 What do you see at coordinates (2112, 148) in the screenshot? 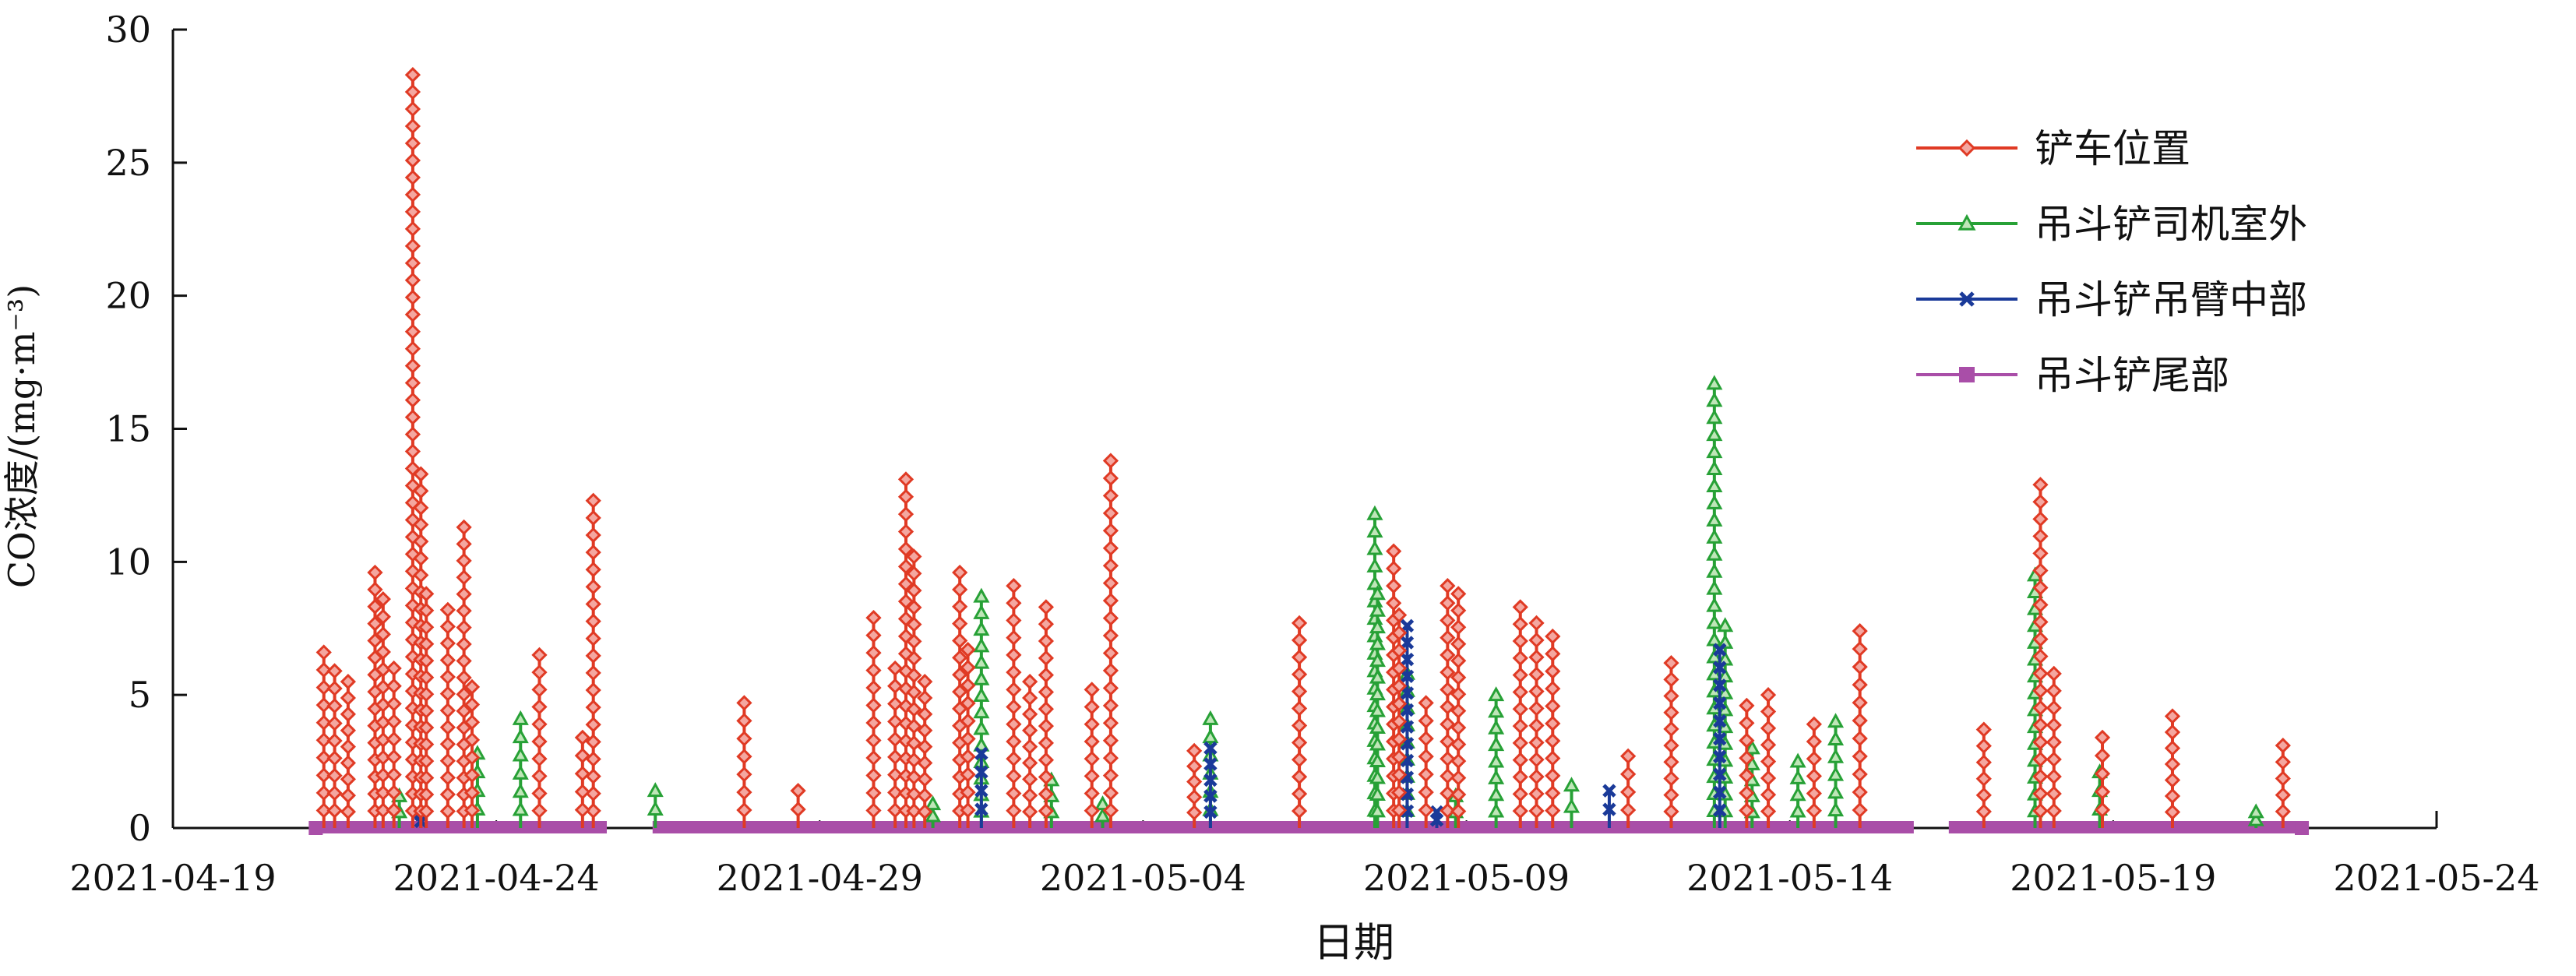
I see `legend-label: 铲车位置` at bounding box center [2112, 148].